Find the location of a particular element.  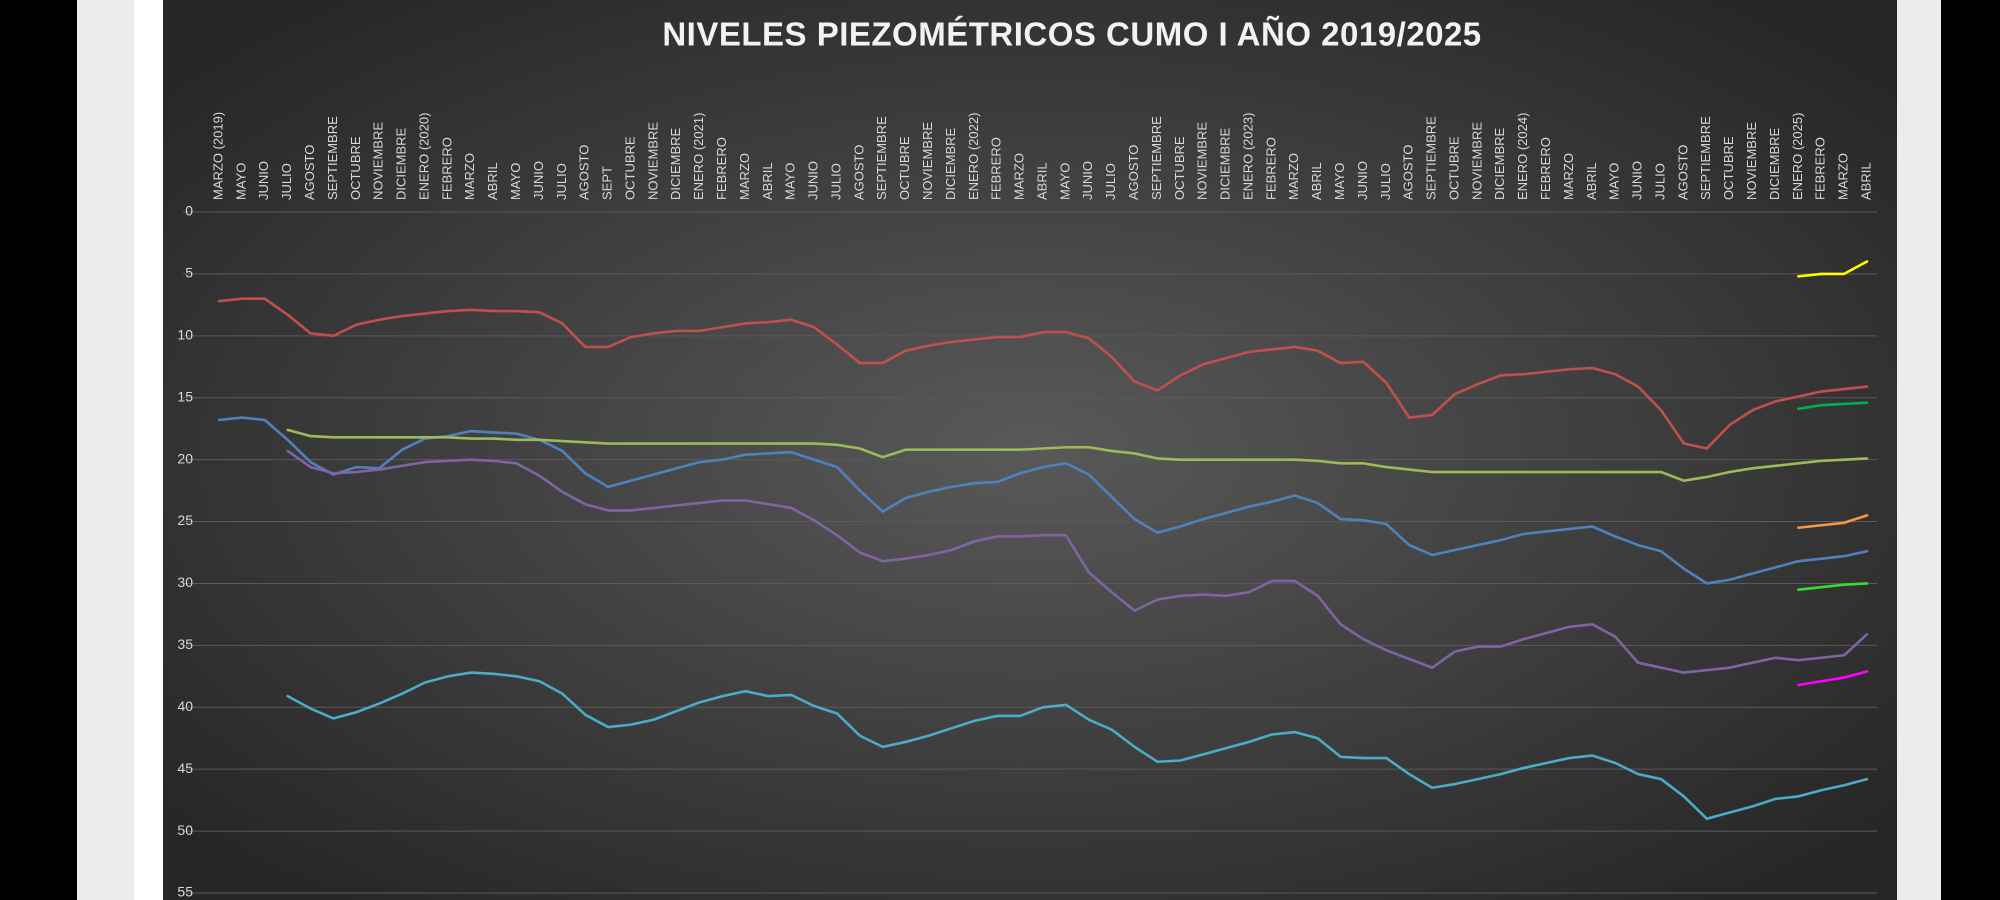

right-edge is located at coordinates (1970, 450).